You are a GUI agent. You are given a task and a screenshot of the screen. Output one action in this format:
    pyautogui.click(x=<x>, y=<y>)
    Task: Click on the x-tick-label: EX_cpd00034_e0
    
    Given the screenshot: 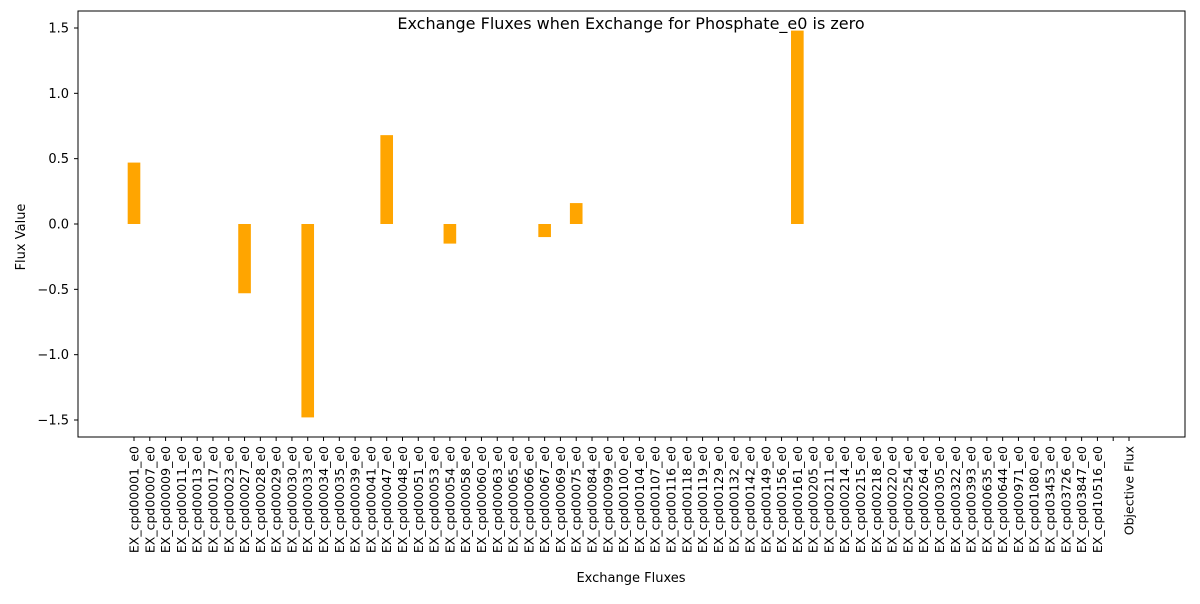 What is the action you would take?
    pyautogui.click(x=323, y=499)
    